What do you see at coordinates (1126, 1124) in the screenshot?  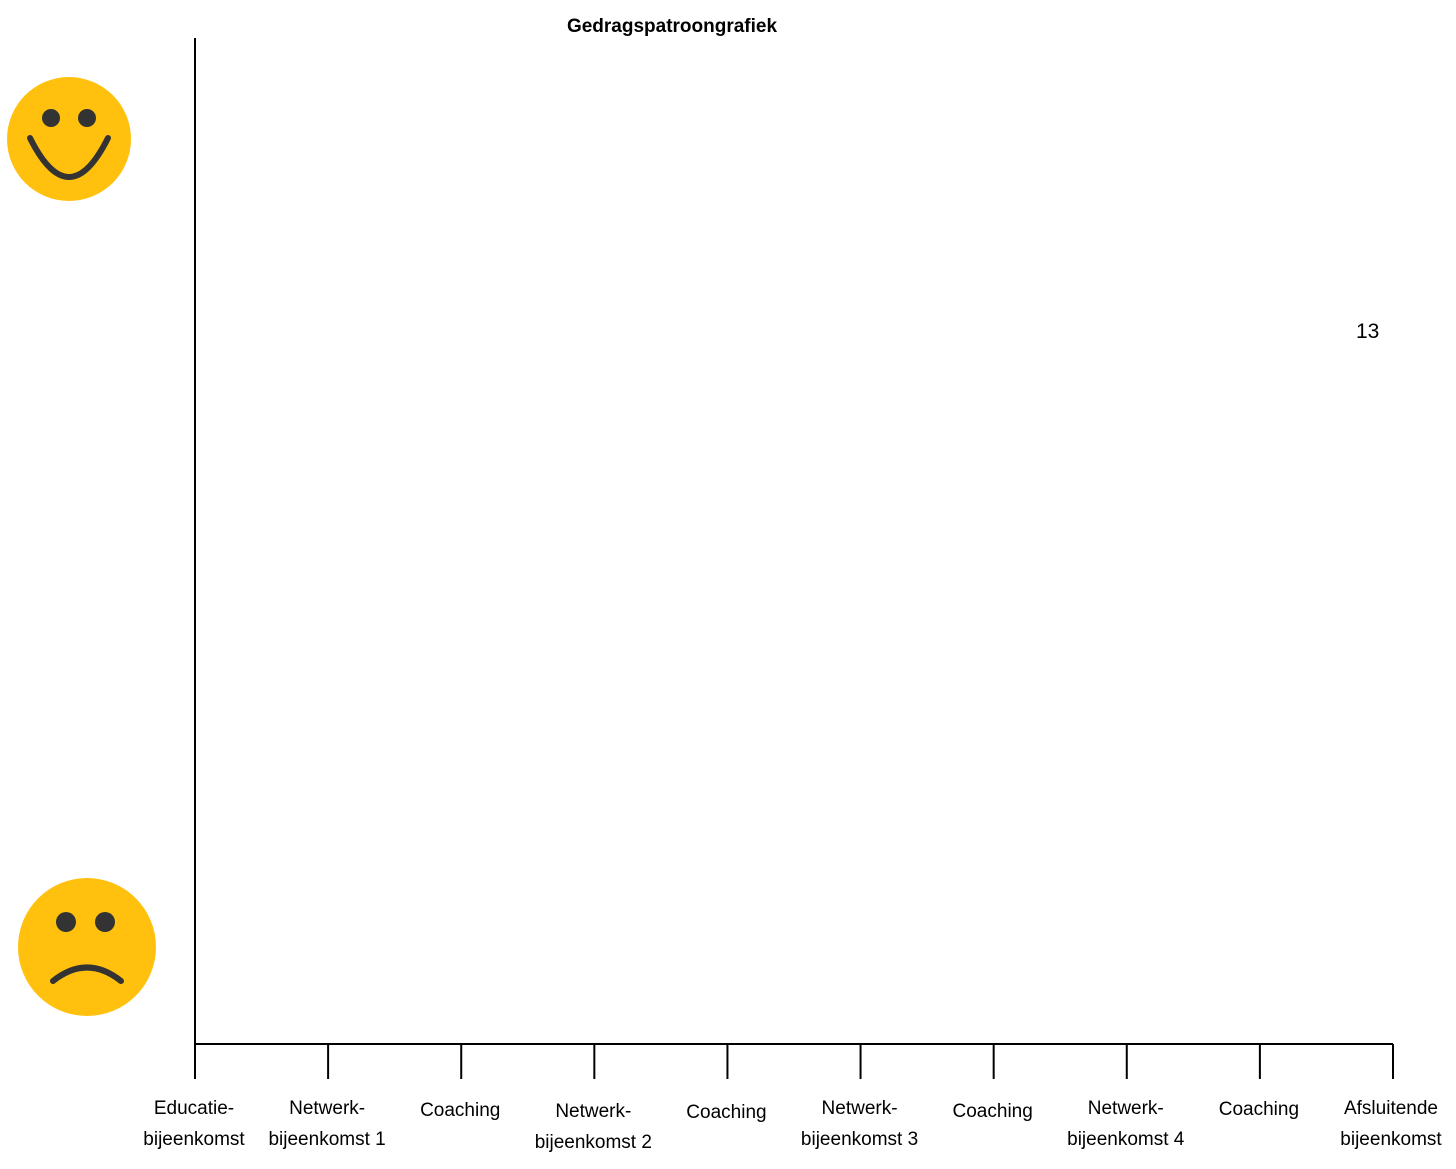 I see `x-tick-label: Netwerk- bijeenkomst 4` at bounding box center [1126, 1124].